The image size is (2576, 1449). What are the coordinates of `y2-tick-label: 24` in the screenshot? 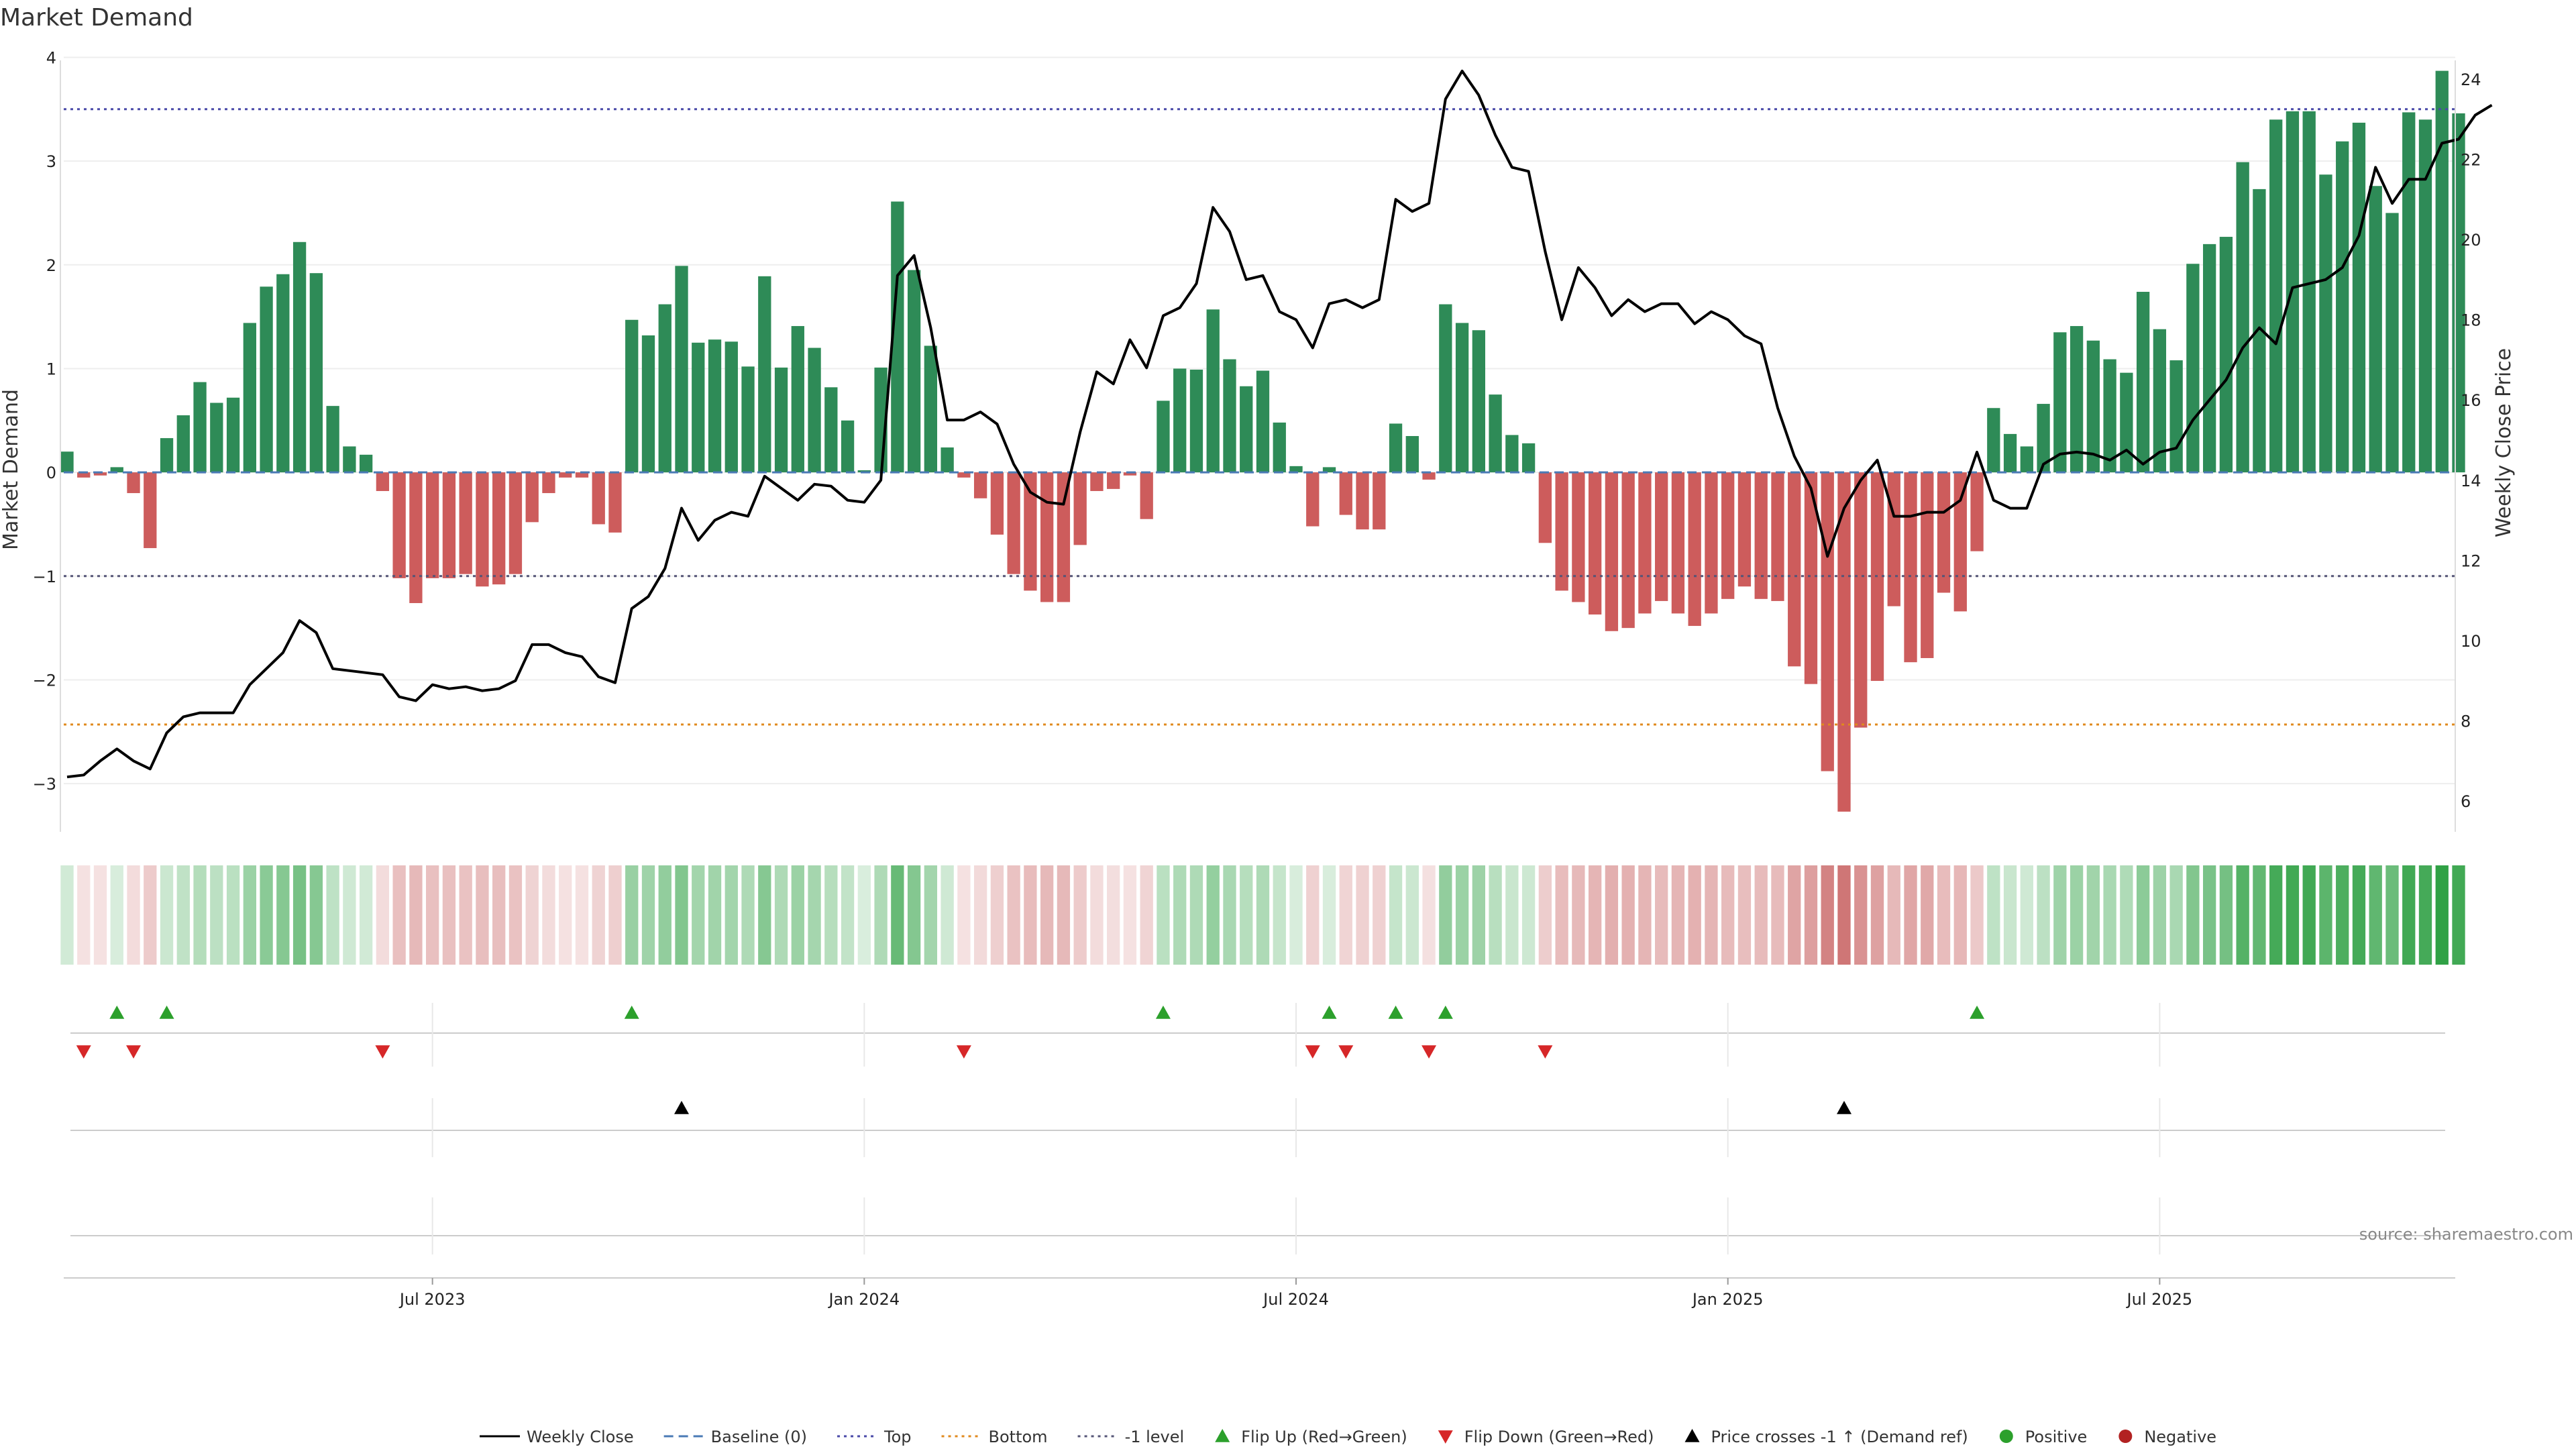 It's located at (2471, 79).